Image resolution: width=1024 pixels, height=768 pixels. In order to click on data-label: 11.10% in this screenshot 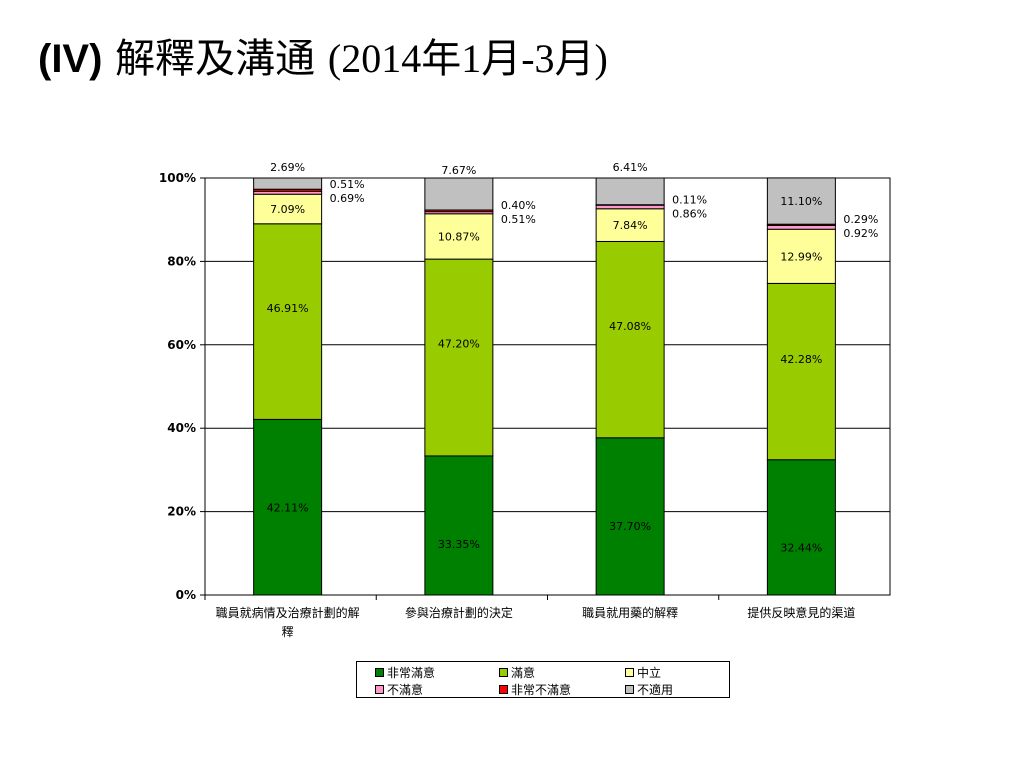, I will do `click(801, 201)`.